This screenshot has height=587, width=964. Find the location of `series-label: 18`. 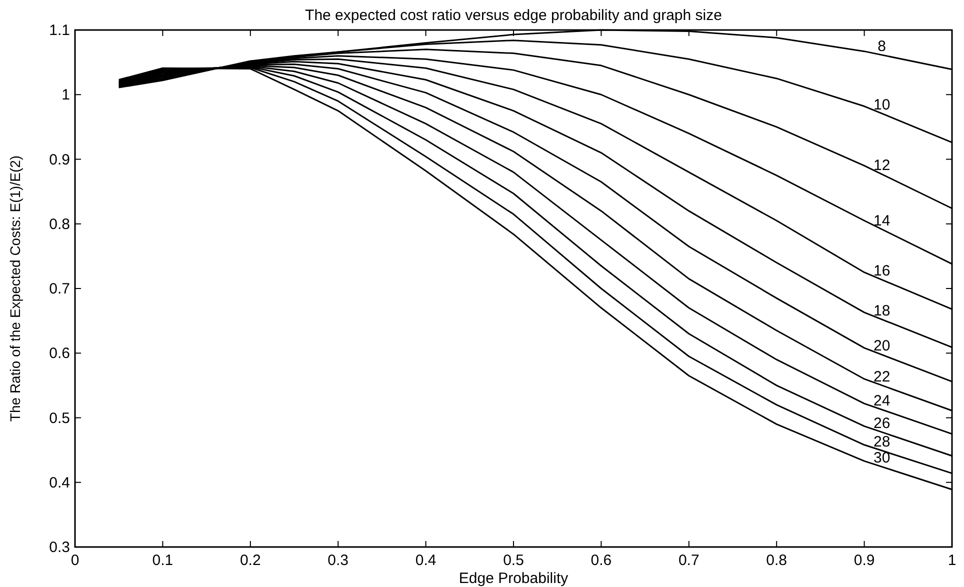

series-label: 18 is located at coordinates (881, 311).